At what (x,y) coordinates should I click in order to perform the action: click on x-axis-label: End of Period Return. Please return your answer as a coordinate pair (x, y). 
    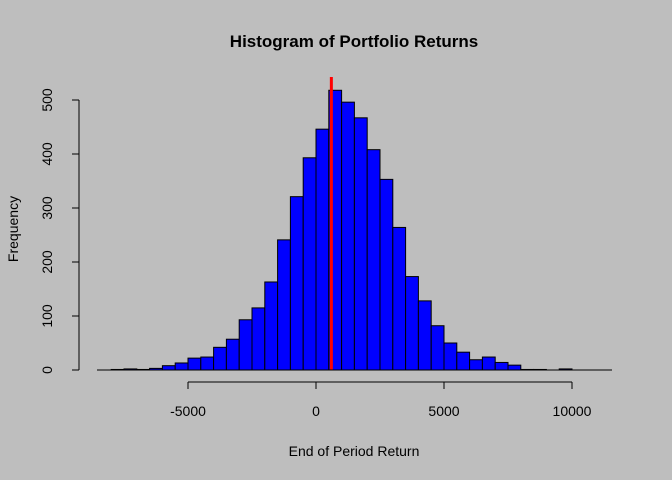
    Looking at the image, I should click on (354, 451).